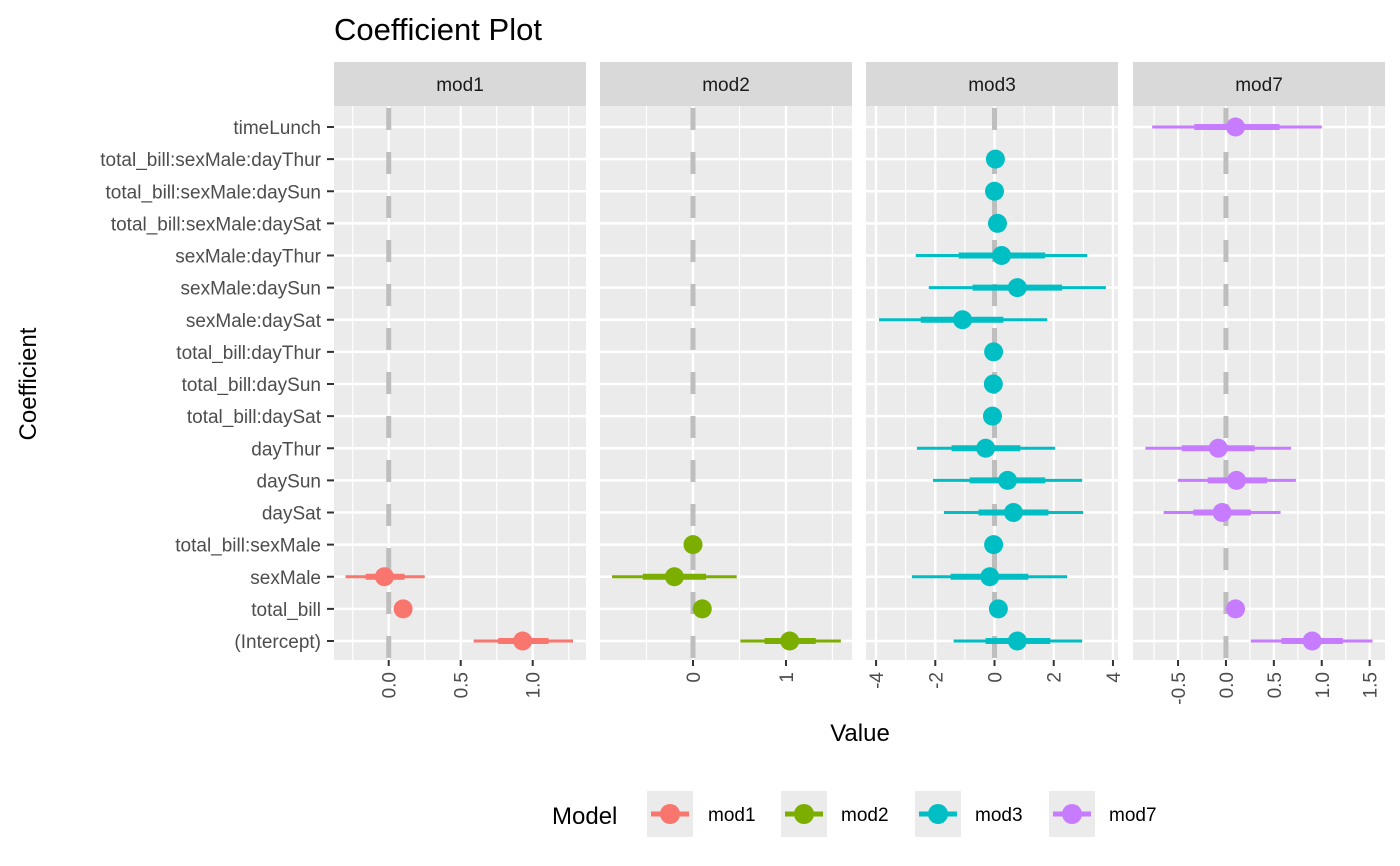 The width and height of the screenshot is (1400, 866). I want to click on y-tick-label: daySat, so click(292, 514).